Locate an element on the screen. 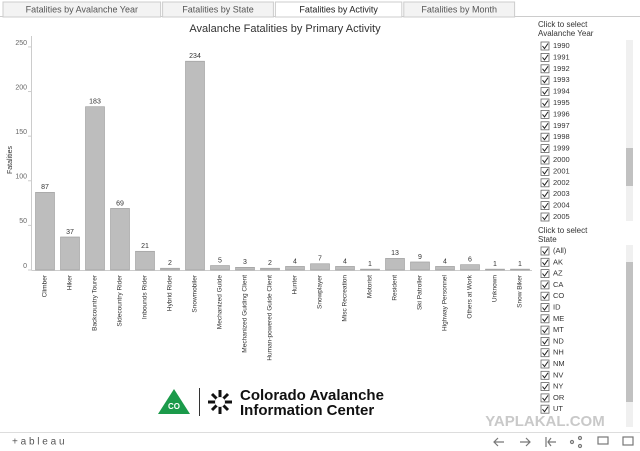  filter-item: AK is located at coordinates (558, 261).